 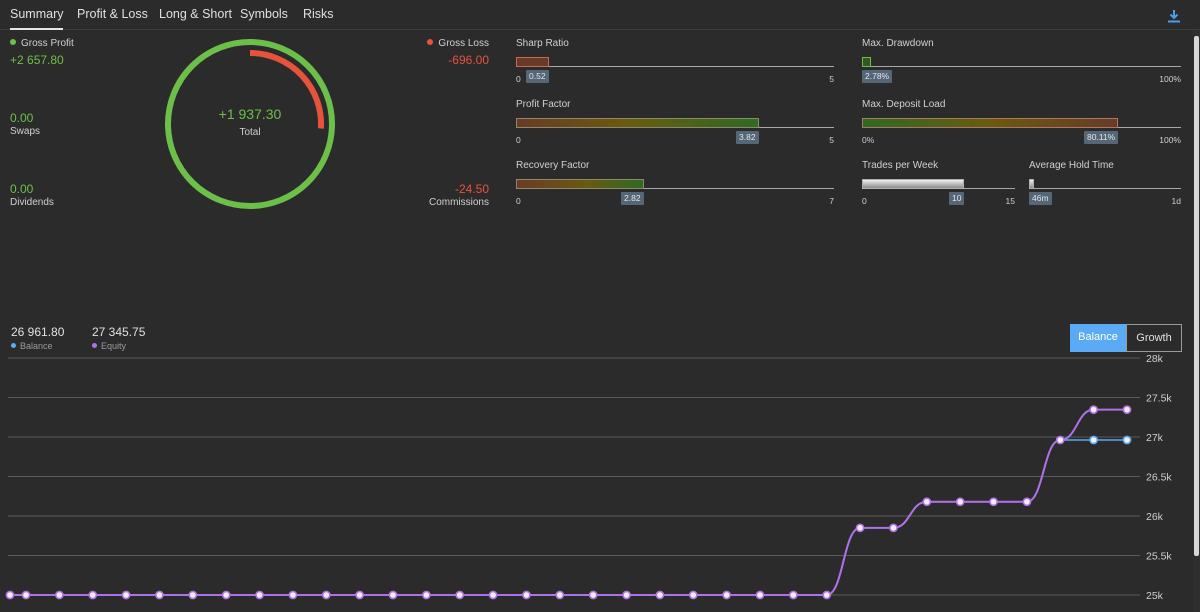 I want to click on commissions-value: -24.50, so click(x=471, y=189).